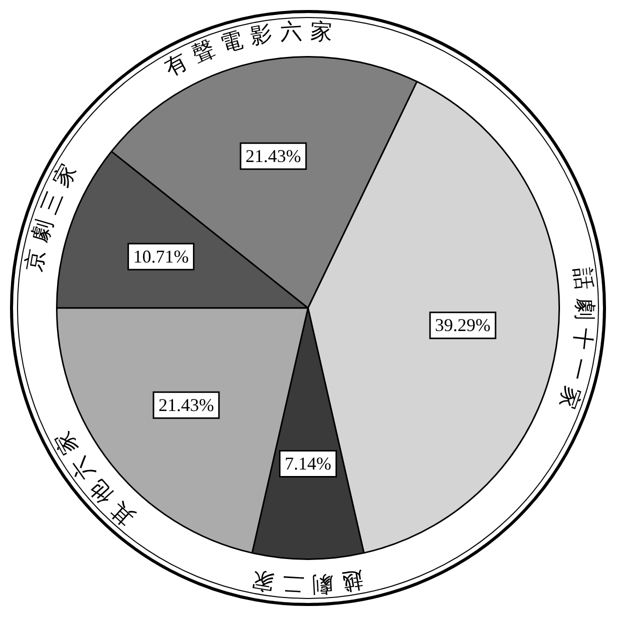 The image size is (618, 625). I want to click on slice-label: 話劇十一家, so click(575, 339).